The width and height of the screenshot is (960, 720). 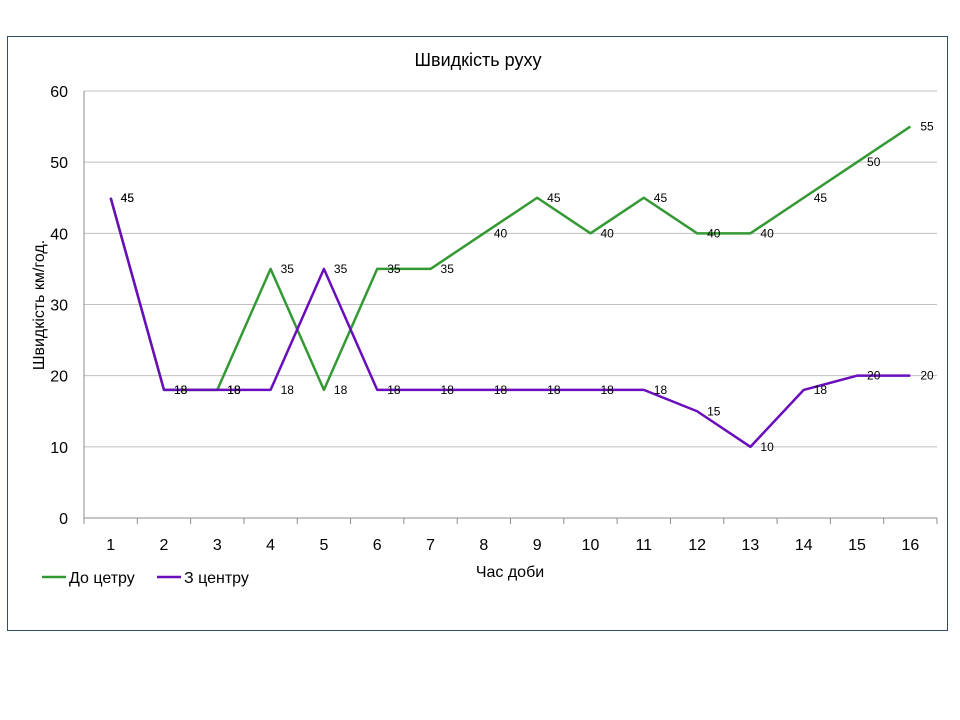 What do you see at coordinates (164, 545) in the screenshot?
I see `x-tick-label: 2` at bounding box center [164, 545].